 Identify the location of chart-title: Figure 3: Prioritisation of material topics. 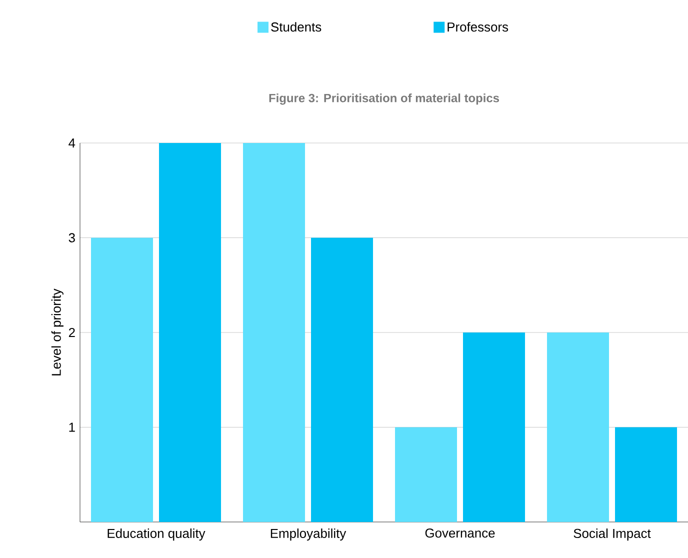
(384, 99).